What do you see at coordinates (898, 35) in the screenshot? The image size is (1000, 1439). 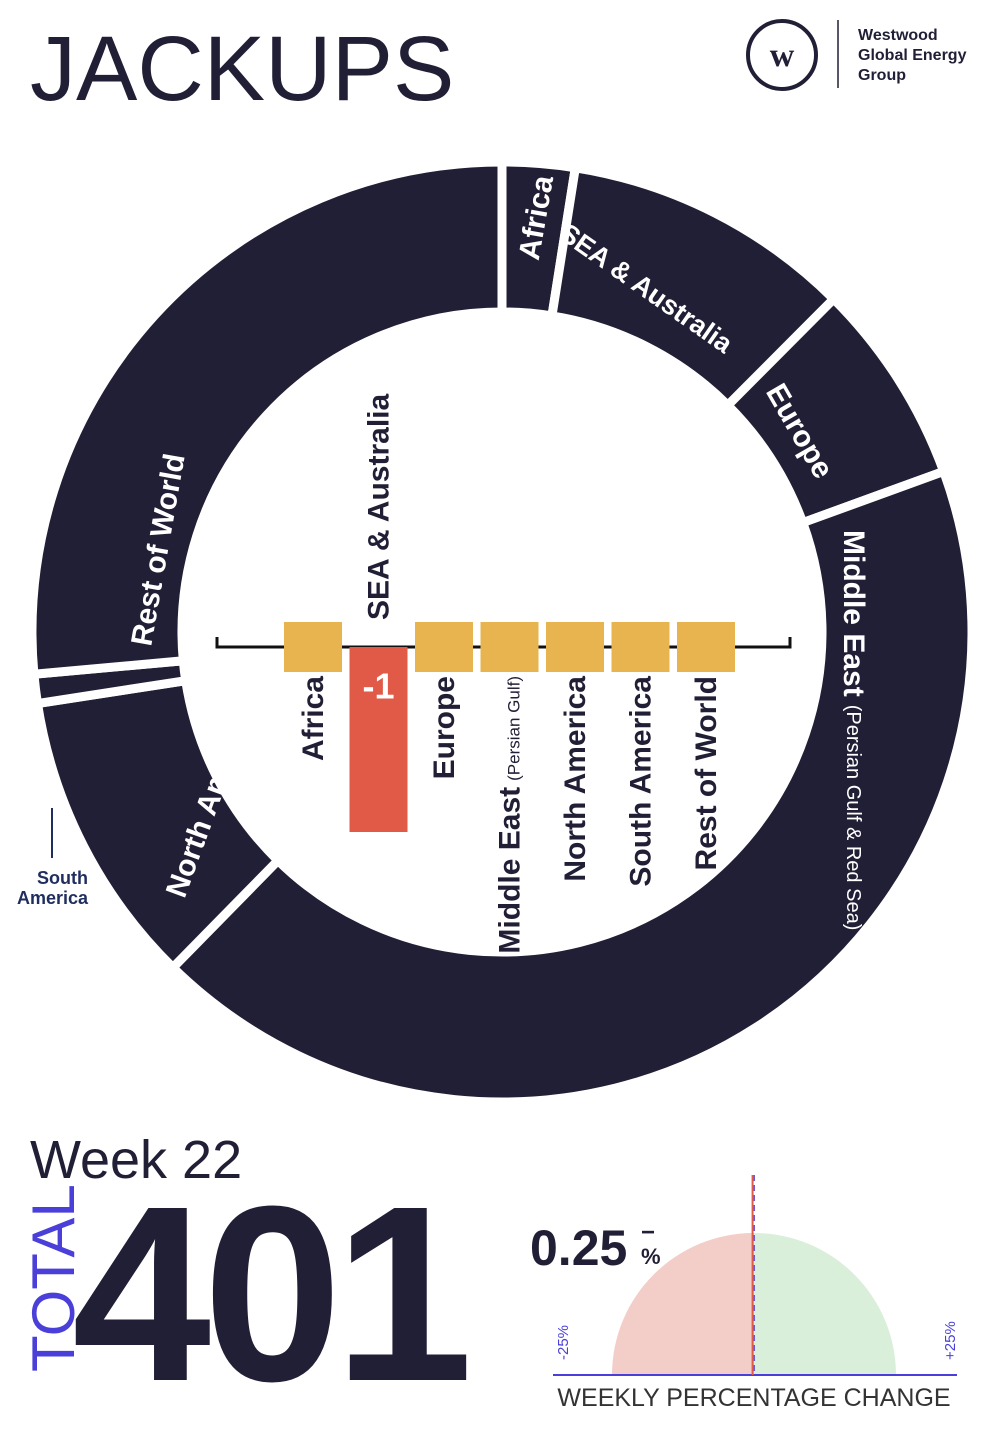 I see `brand-line: Westwood` at bounding box center [898, 35].